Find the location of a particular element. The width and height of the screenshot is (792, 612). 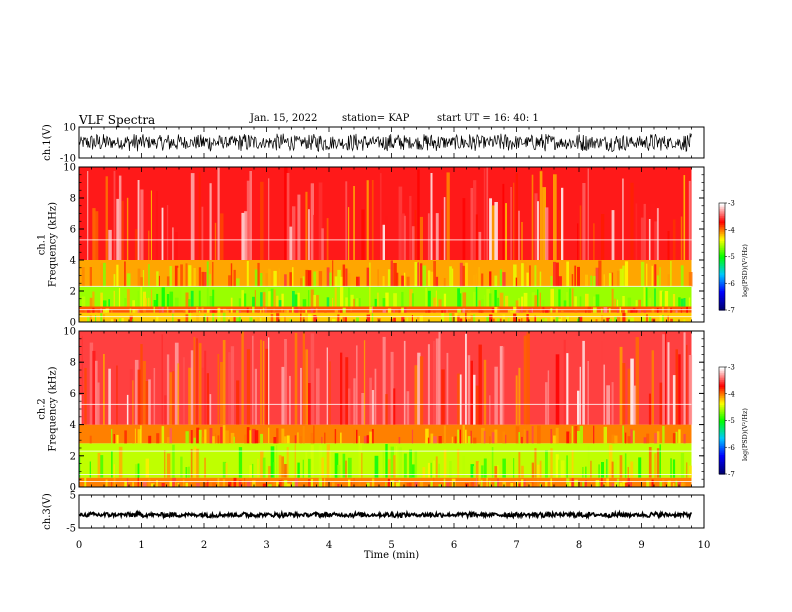

x-axis-label: Time (min) is located at coordinates (391, 555).